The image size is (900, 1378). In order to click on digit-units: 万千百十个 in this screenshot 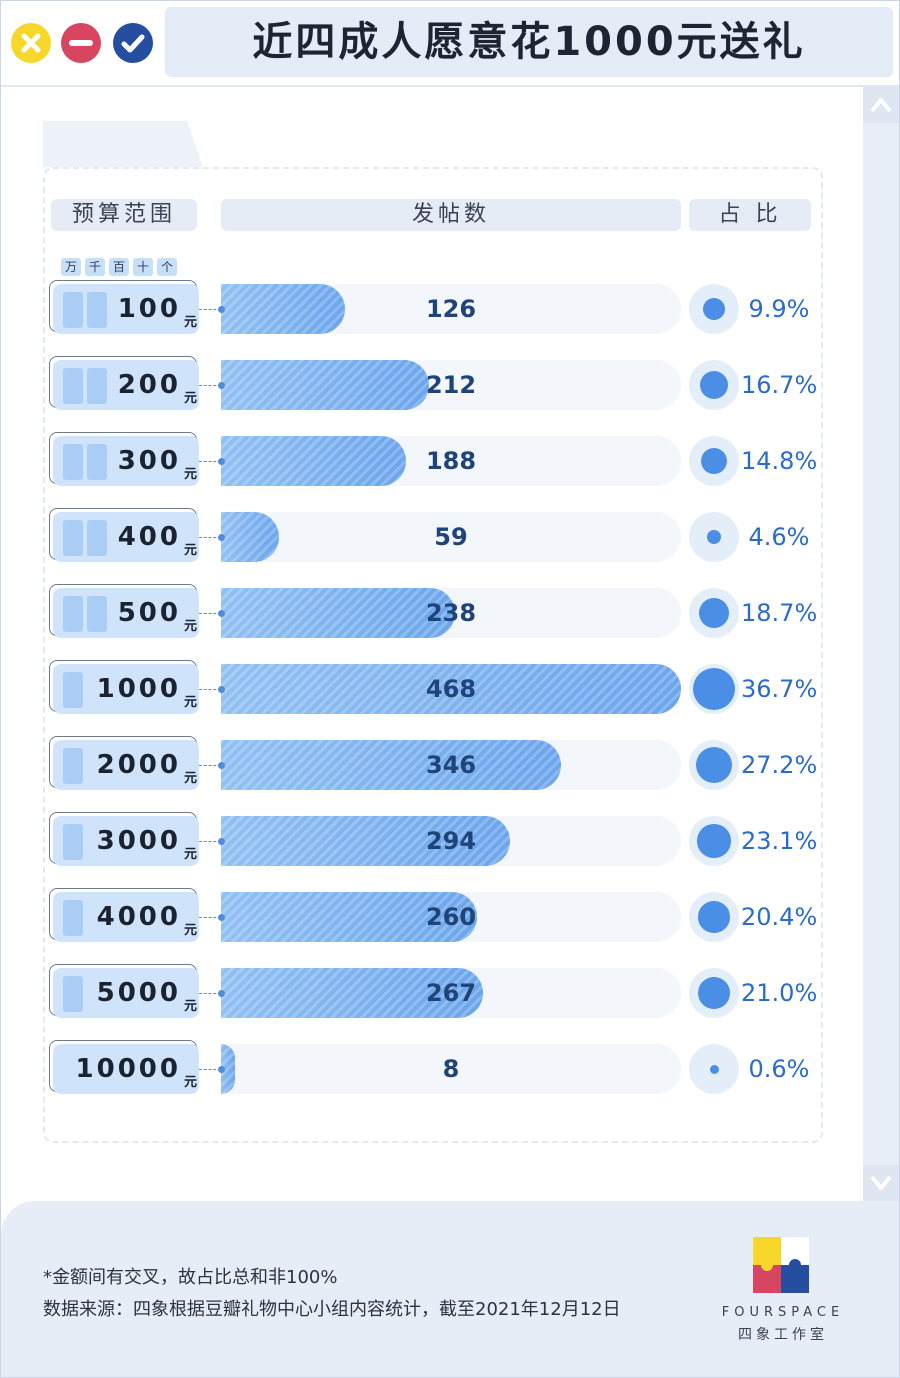, I will do `click(121, 266)`.